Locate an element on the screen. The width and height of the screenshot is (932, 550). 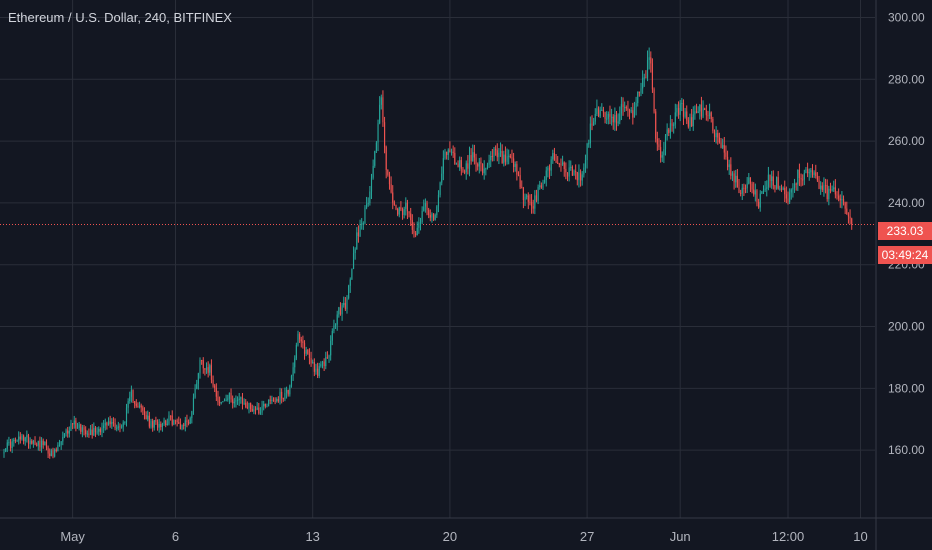
y-tick-label: 160.00 is located at coordinates (906, 450).